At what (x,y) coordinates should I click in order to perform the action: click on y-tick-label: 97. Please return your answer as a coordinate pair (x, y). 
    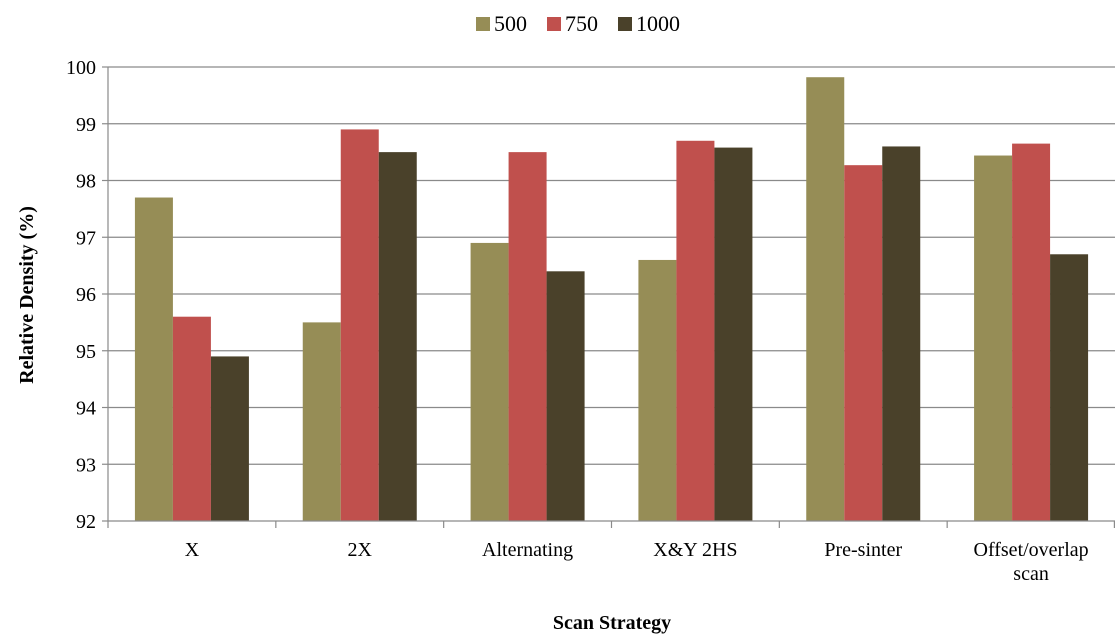
    Looking at the image, I should click on (86, 238).